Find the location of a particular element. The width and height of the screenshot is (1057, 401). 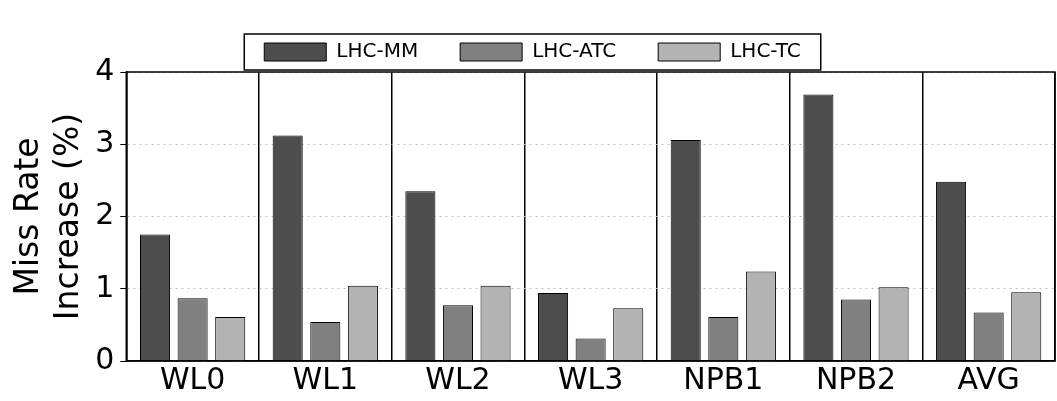

y-tick-label: 4 is located at coordinates (105, 69).